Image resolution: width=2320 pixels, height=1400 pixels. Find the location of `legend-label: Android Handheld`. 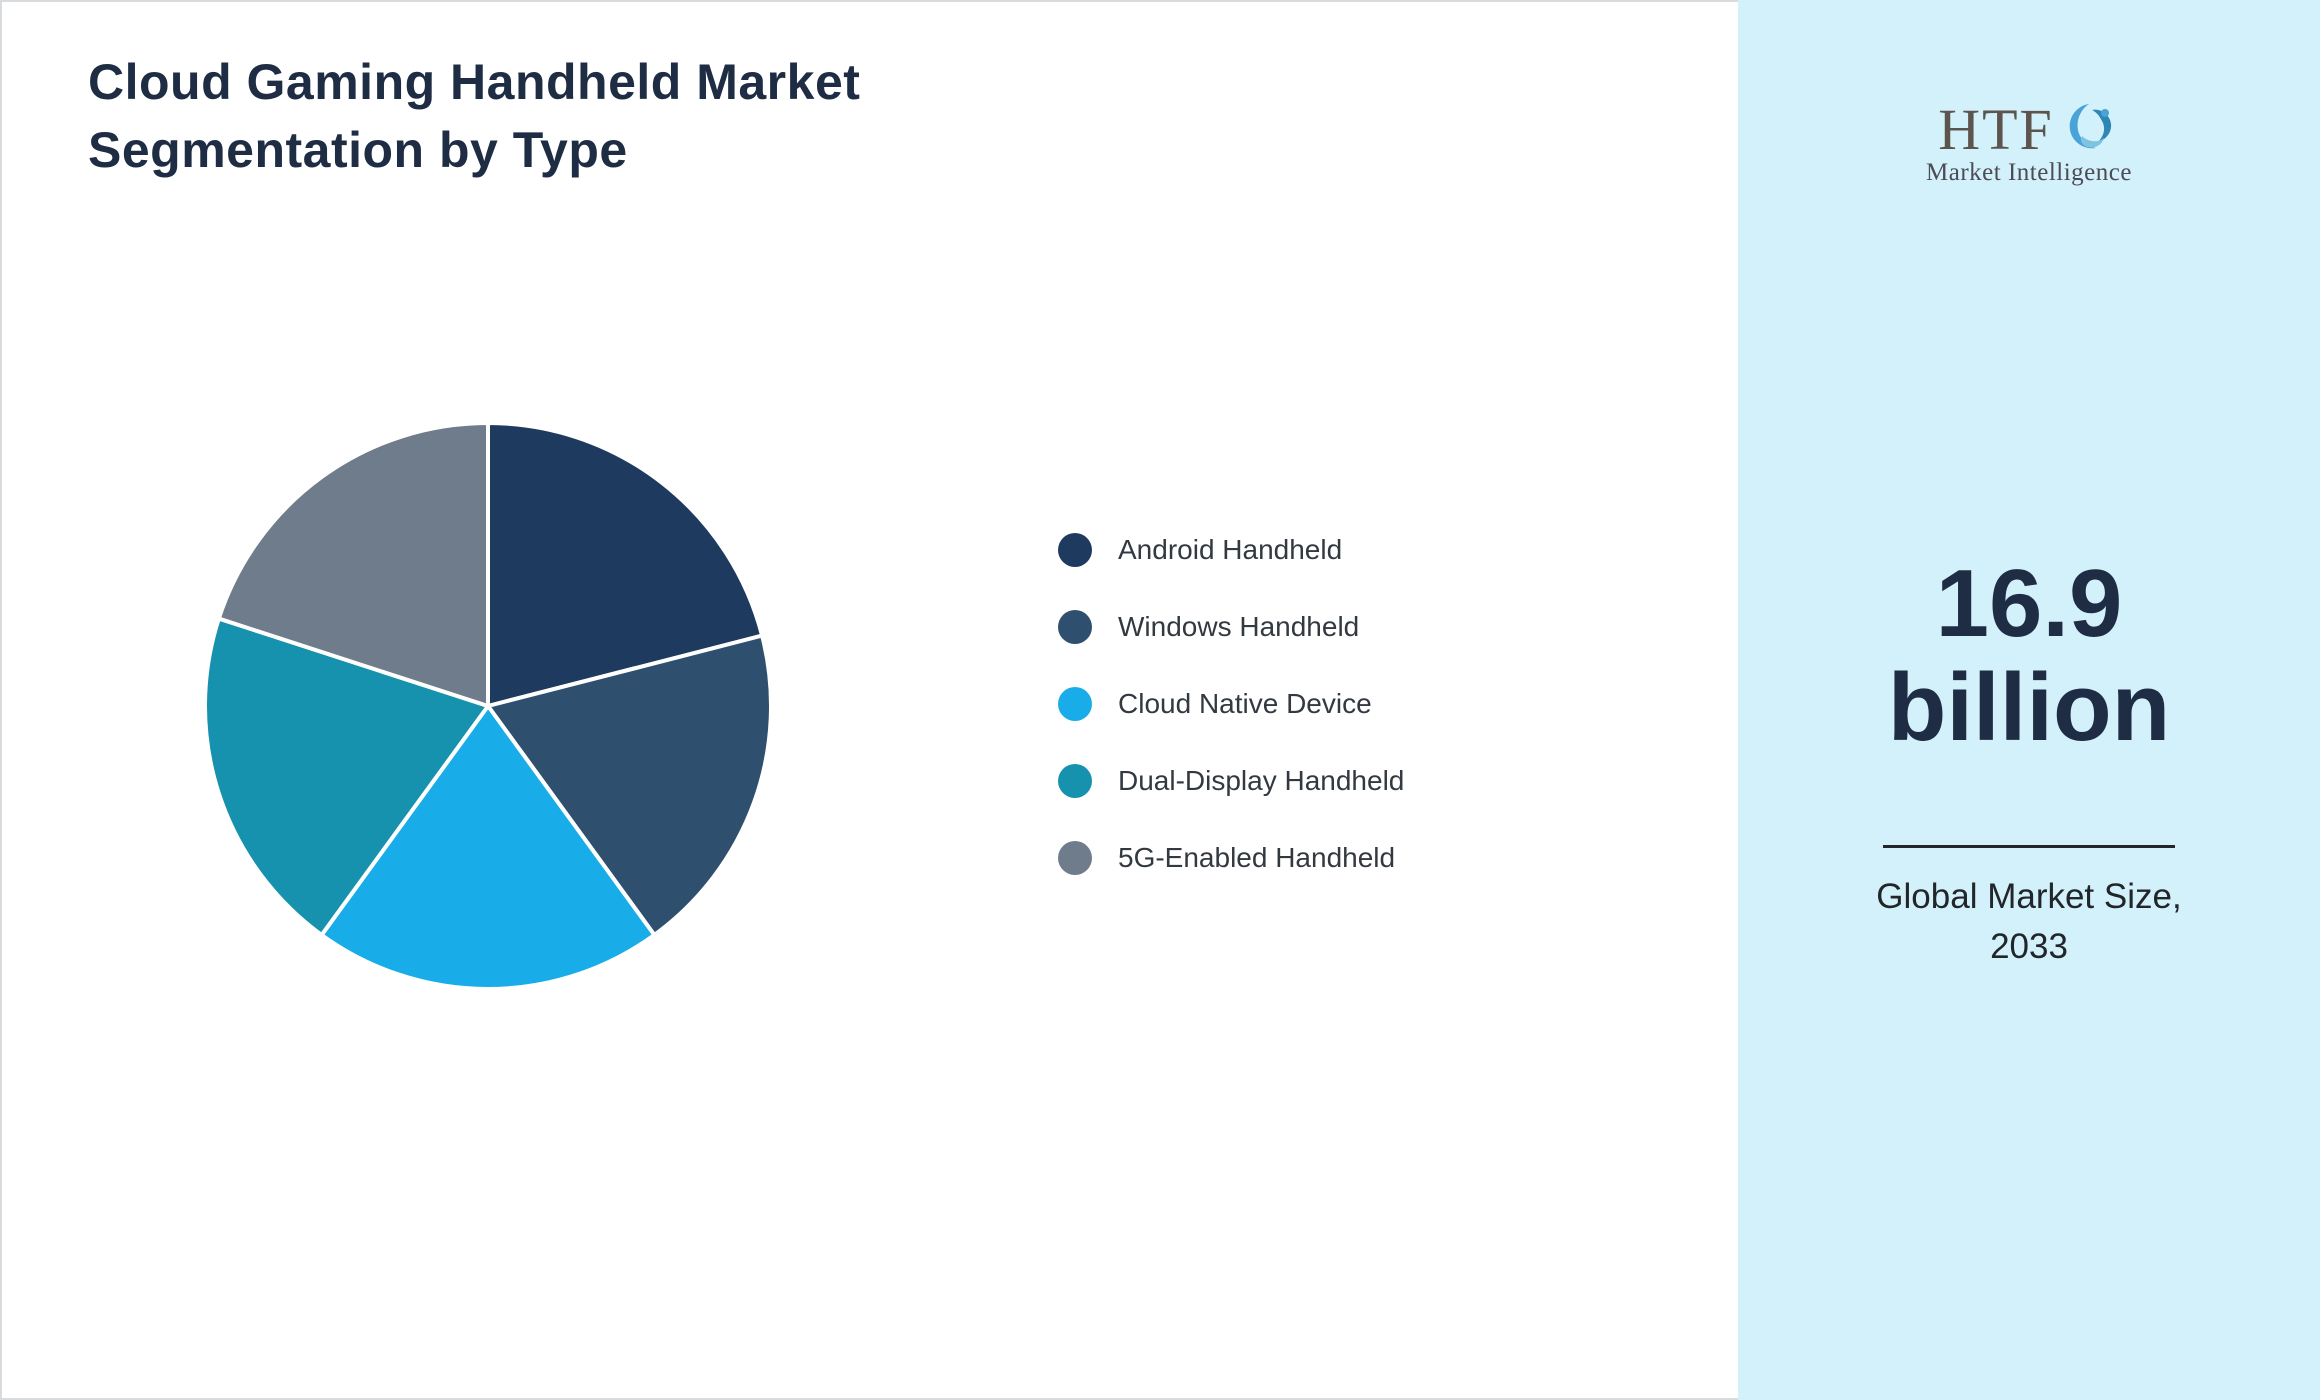

legend-label: Android Handheld is located at coordinates (1230, 549).